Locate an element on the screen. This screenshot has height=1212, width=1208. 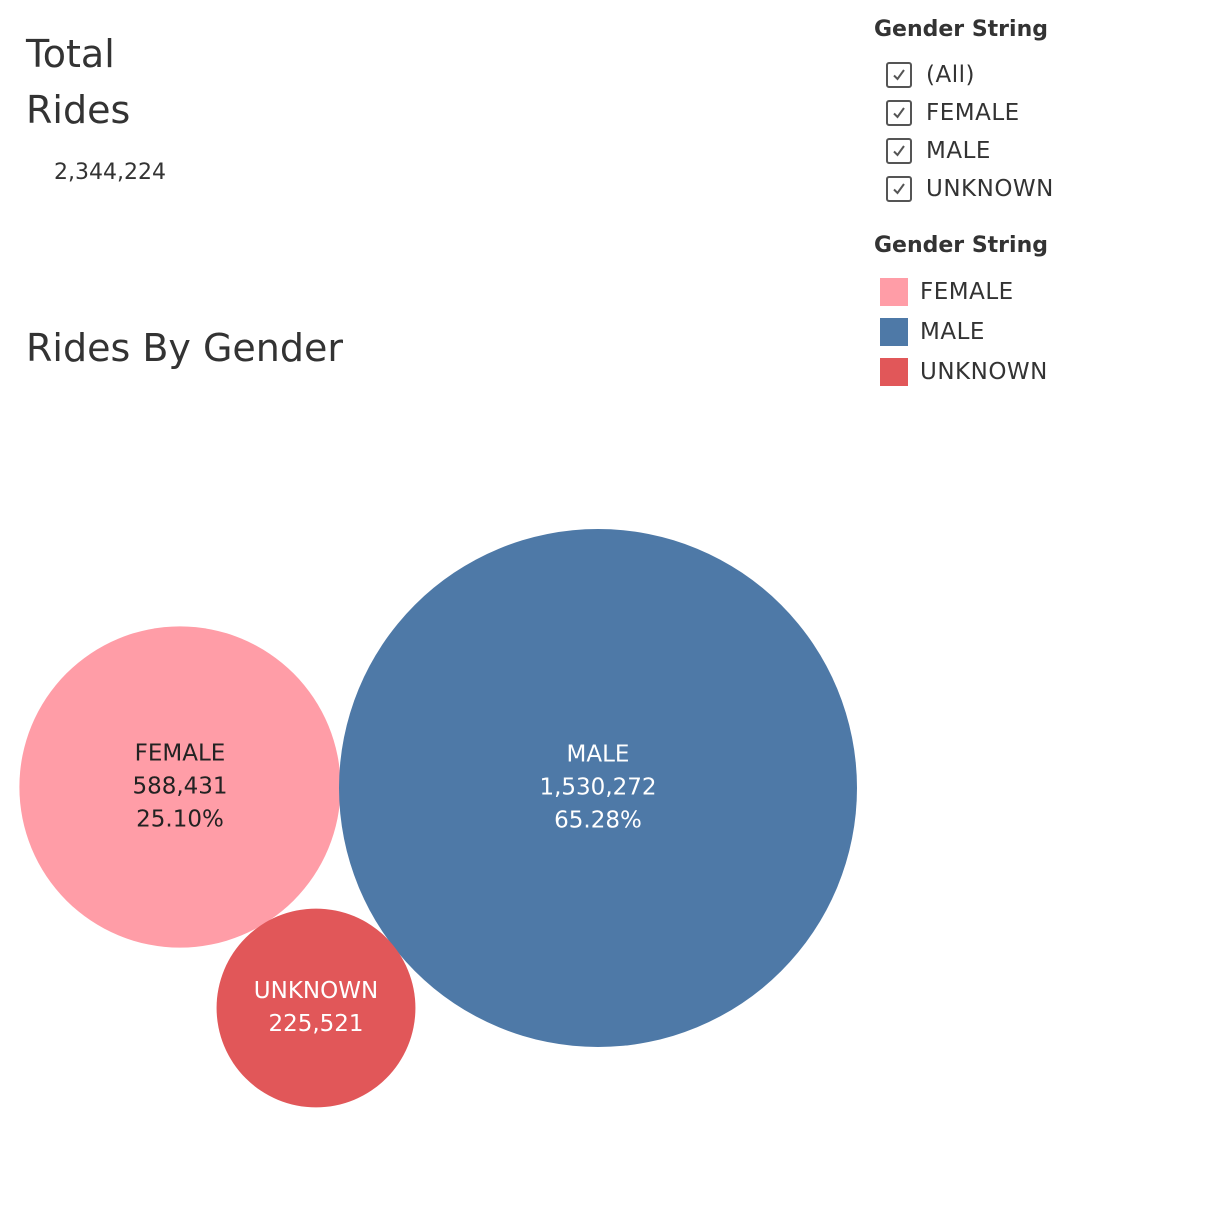
filter-label: FEMALE is located at coordinates (973, 113).